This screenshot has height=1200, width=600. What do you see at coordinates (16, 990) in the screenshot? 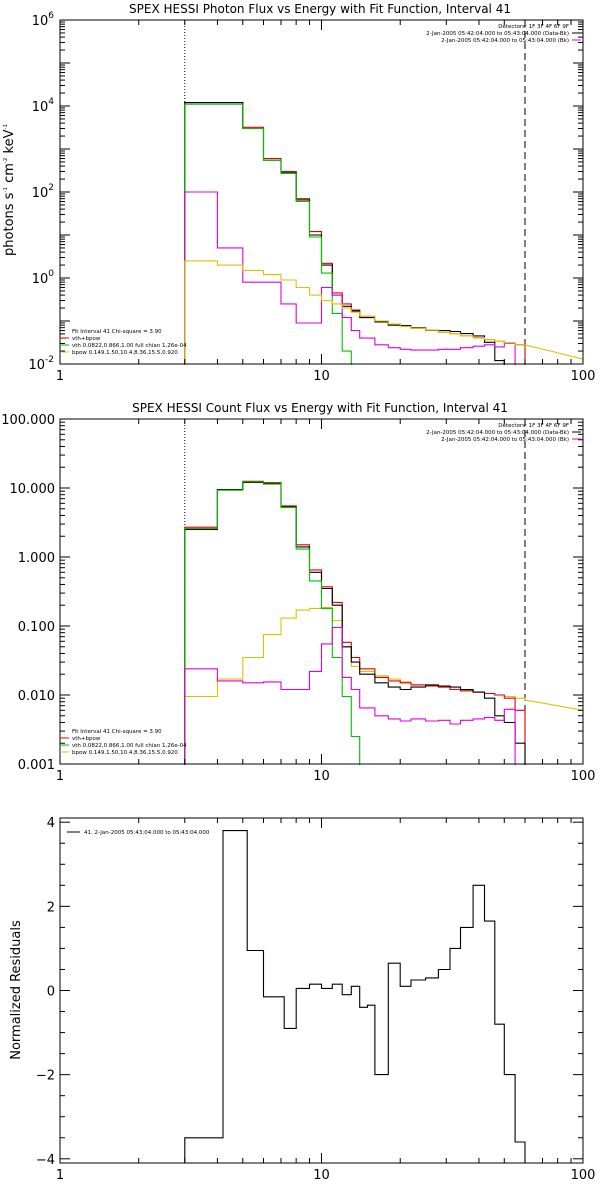
I see `residuals-ylabel: Normalized Residuals` at bounding box center [16, 990].